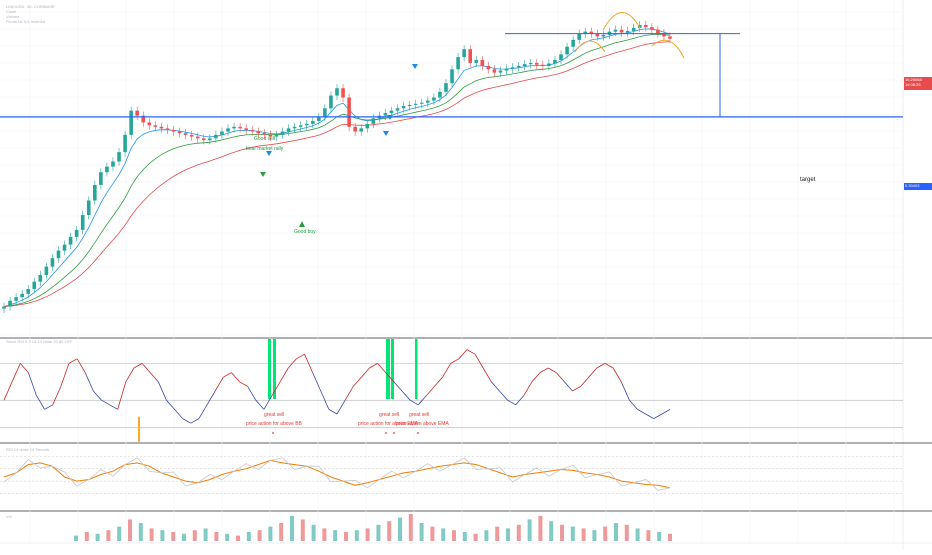 Image resolution: width=932 pixels, height=555 pixels. Describe the element at coordinates (451, 475) in the screenshot. I see `rsi-pane` at that location.